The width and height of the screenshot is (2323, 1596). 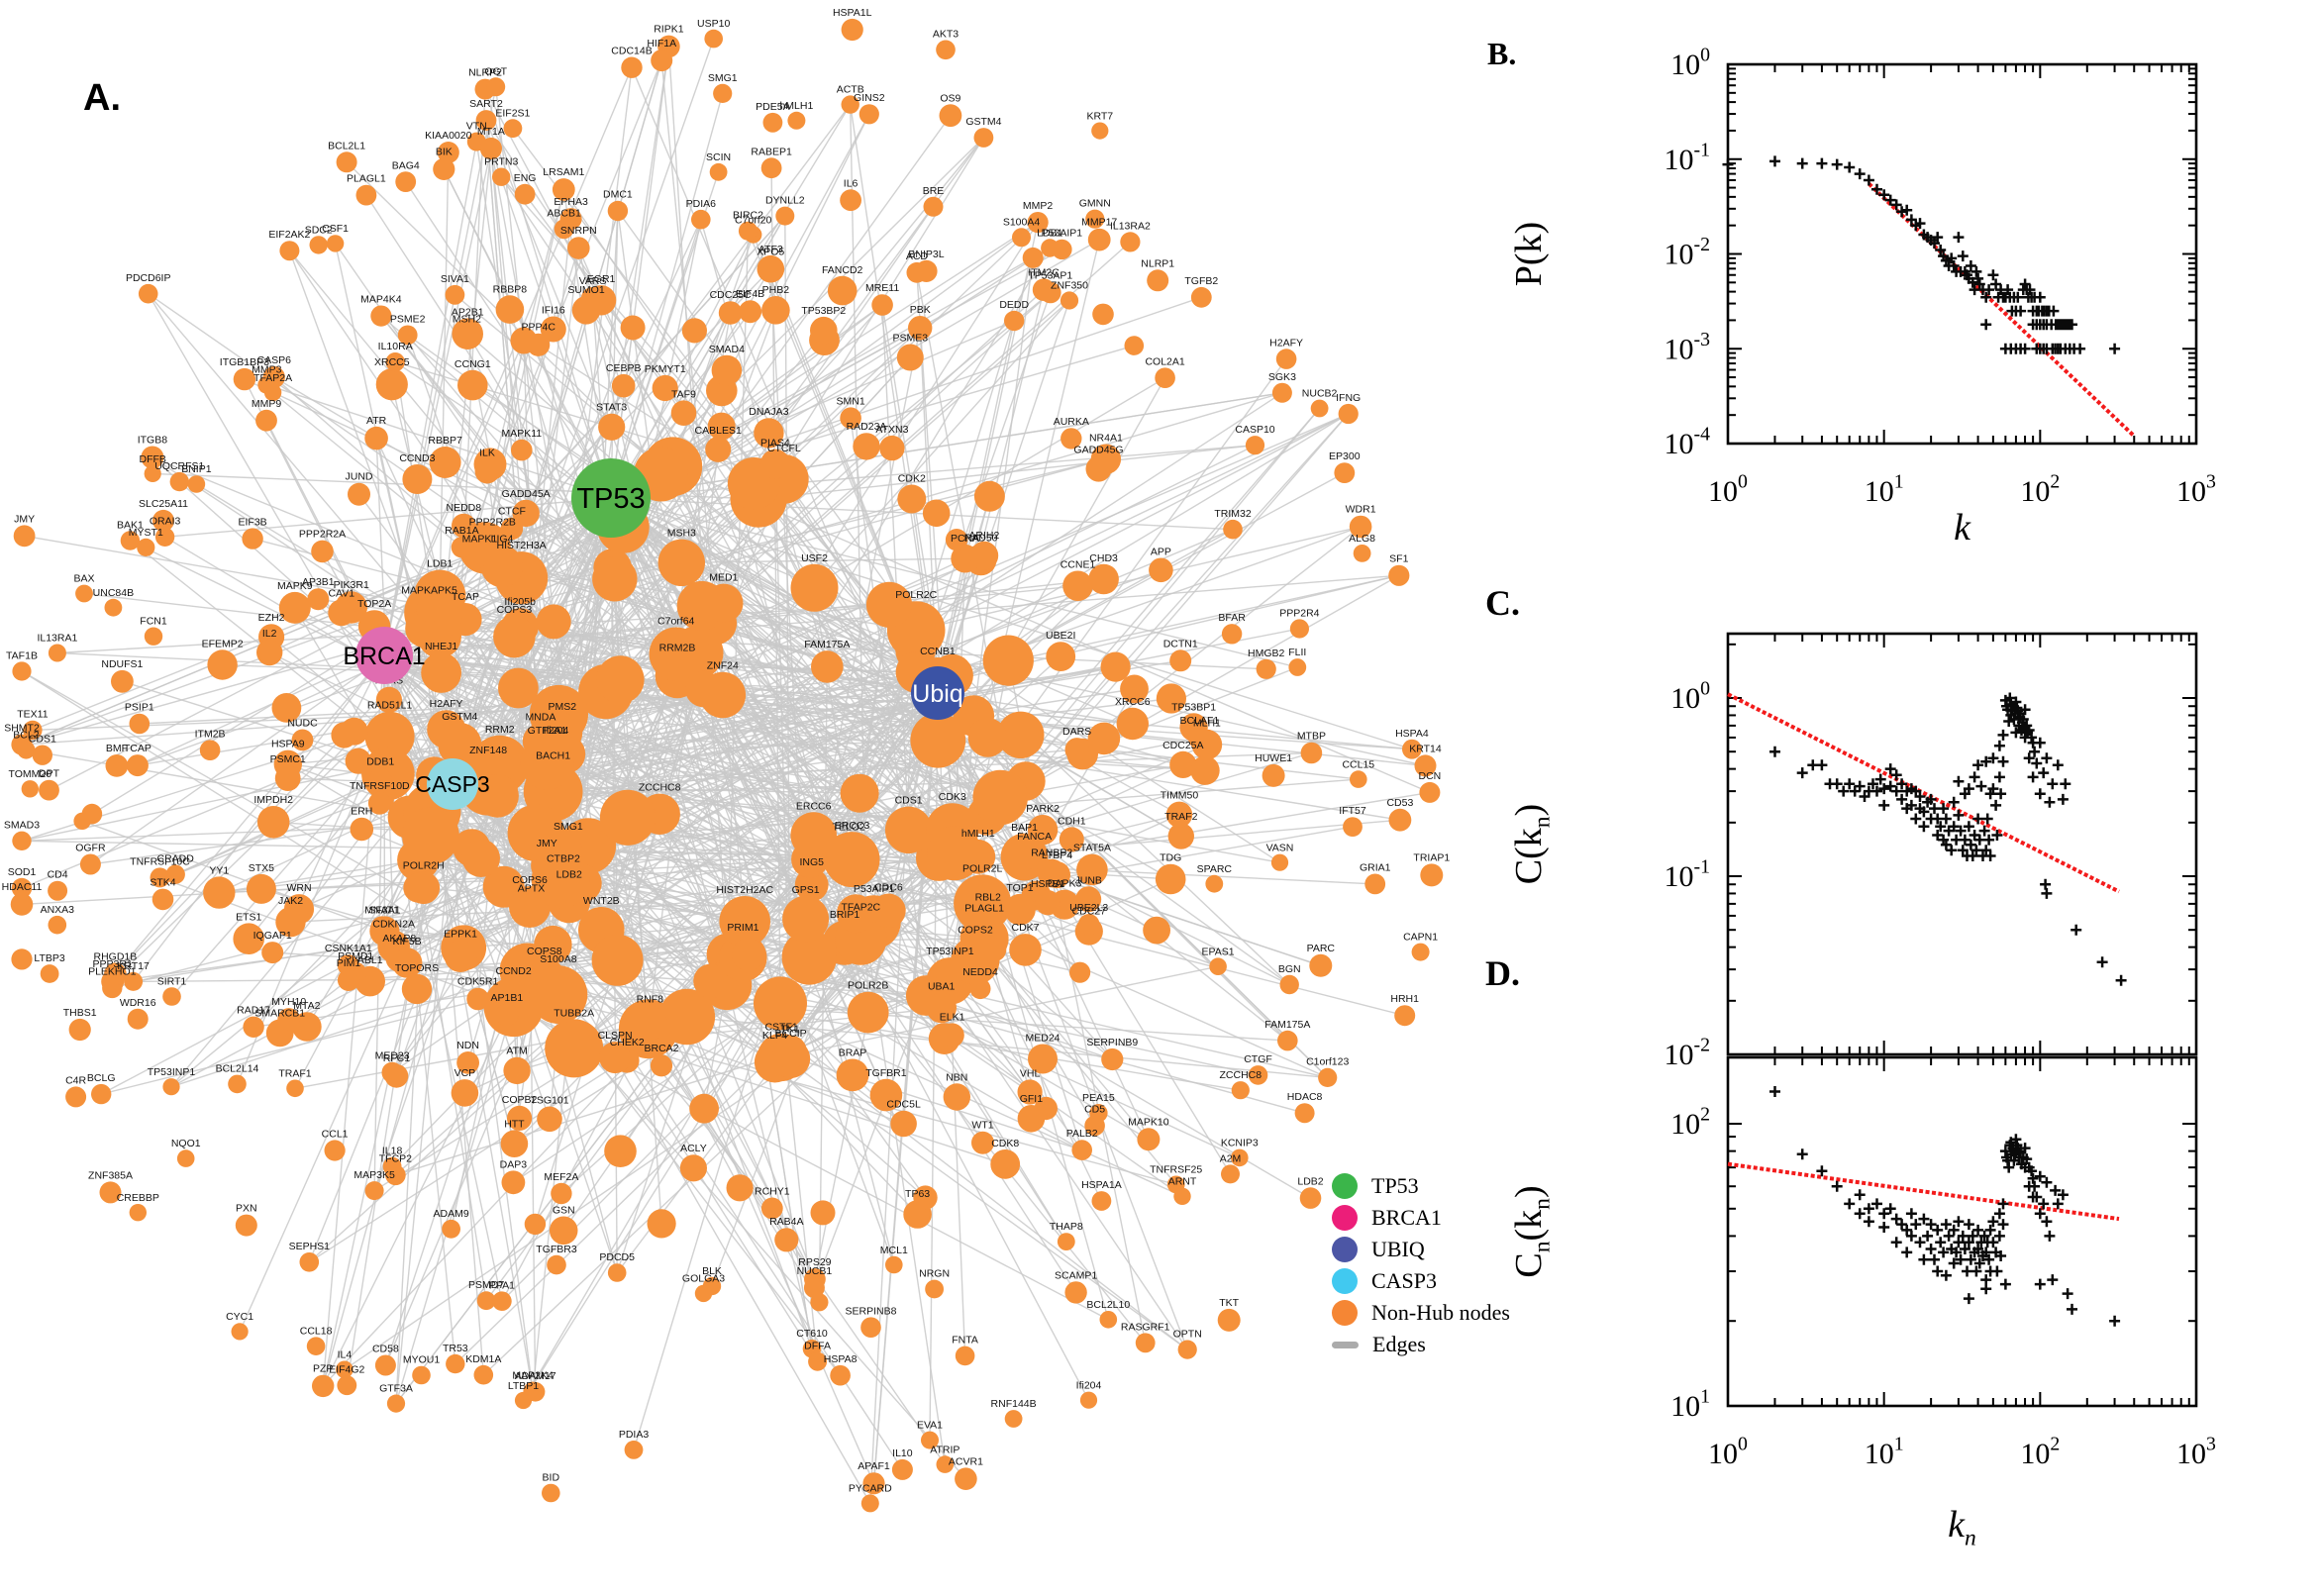 I want to click on gene-label: TCAP, so click(x=466, y=597).